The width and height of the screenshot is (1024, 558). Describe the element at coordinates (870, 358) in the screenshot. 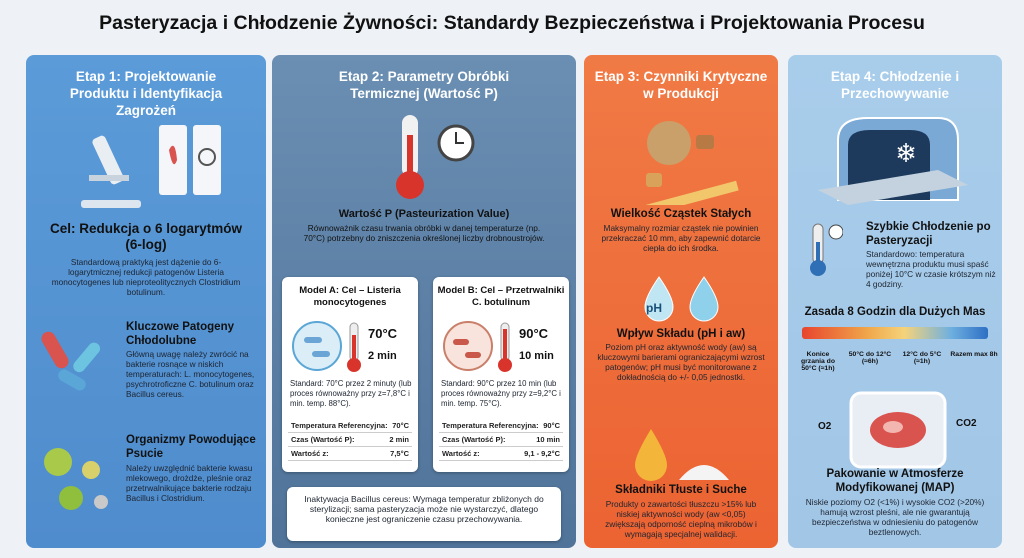

I see `timeline-label: 50°C do 12°C (≈6h)` at that location.